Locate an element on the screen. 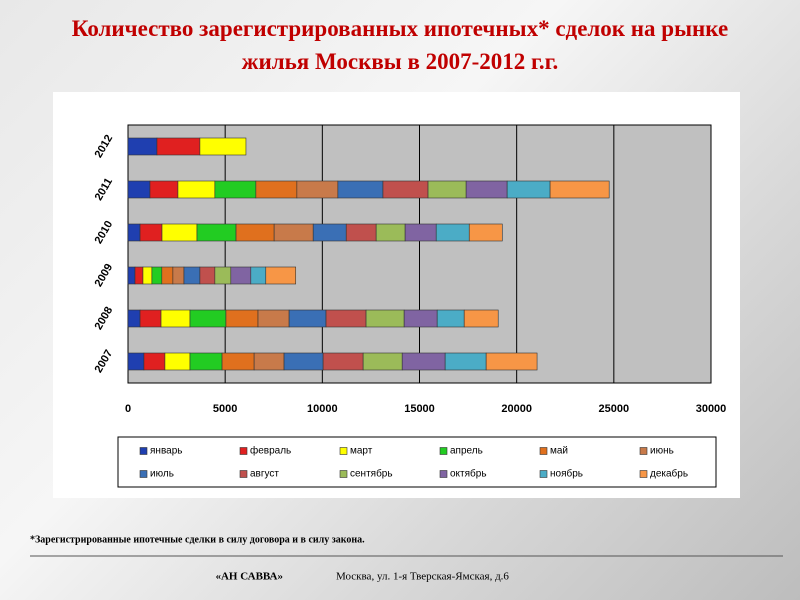 Image resolution: width=800 pixels, height=600 pixels. legend-label: апрель is located at coordinates (466, 451).